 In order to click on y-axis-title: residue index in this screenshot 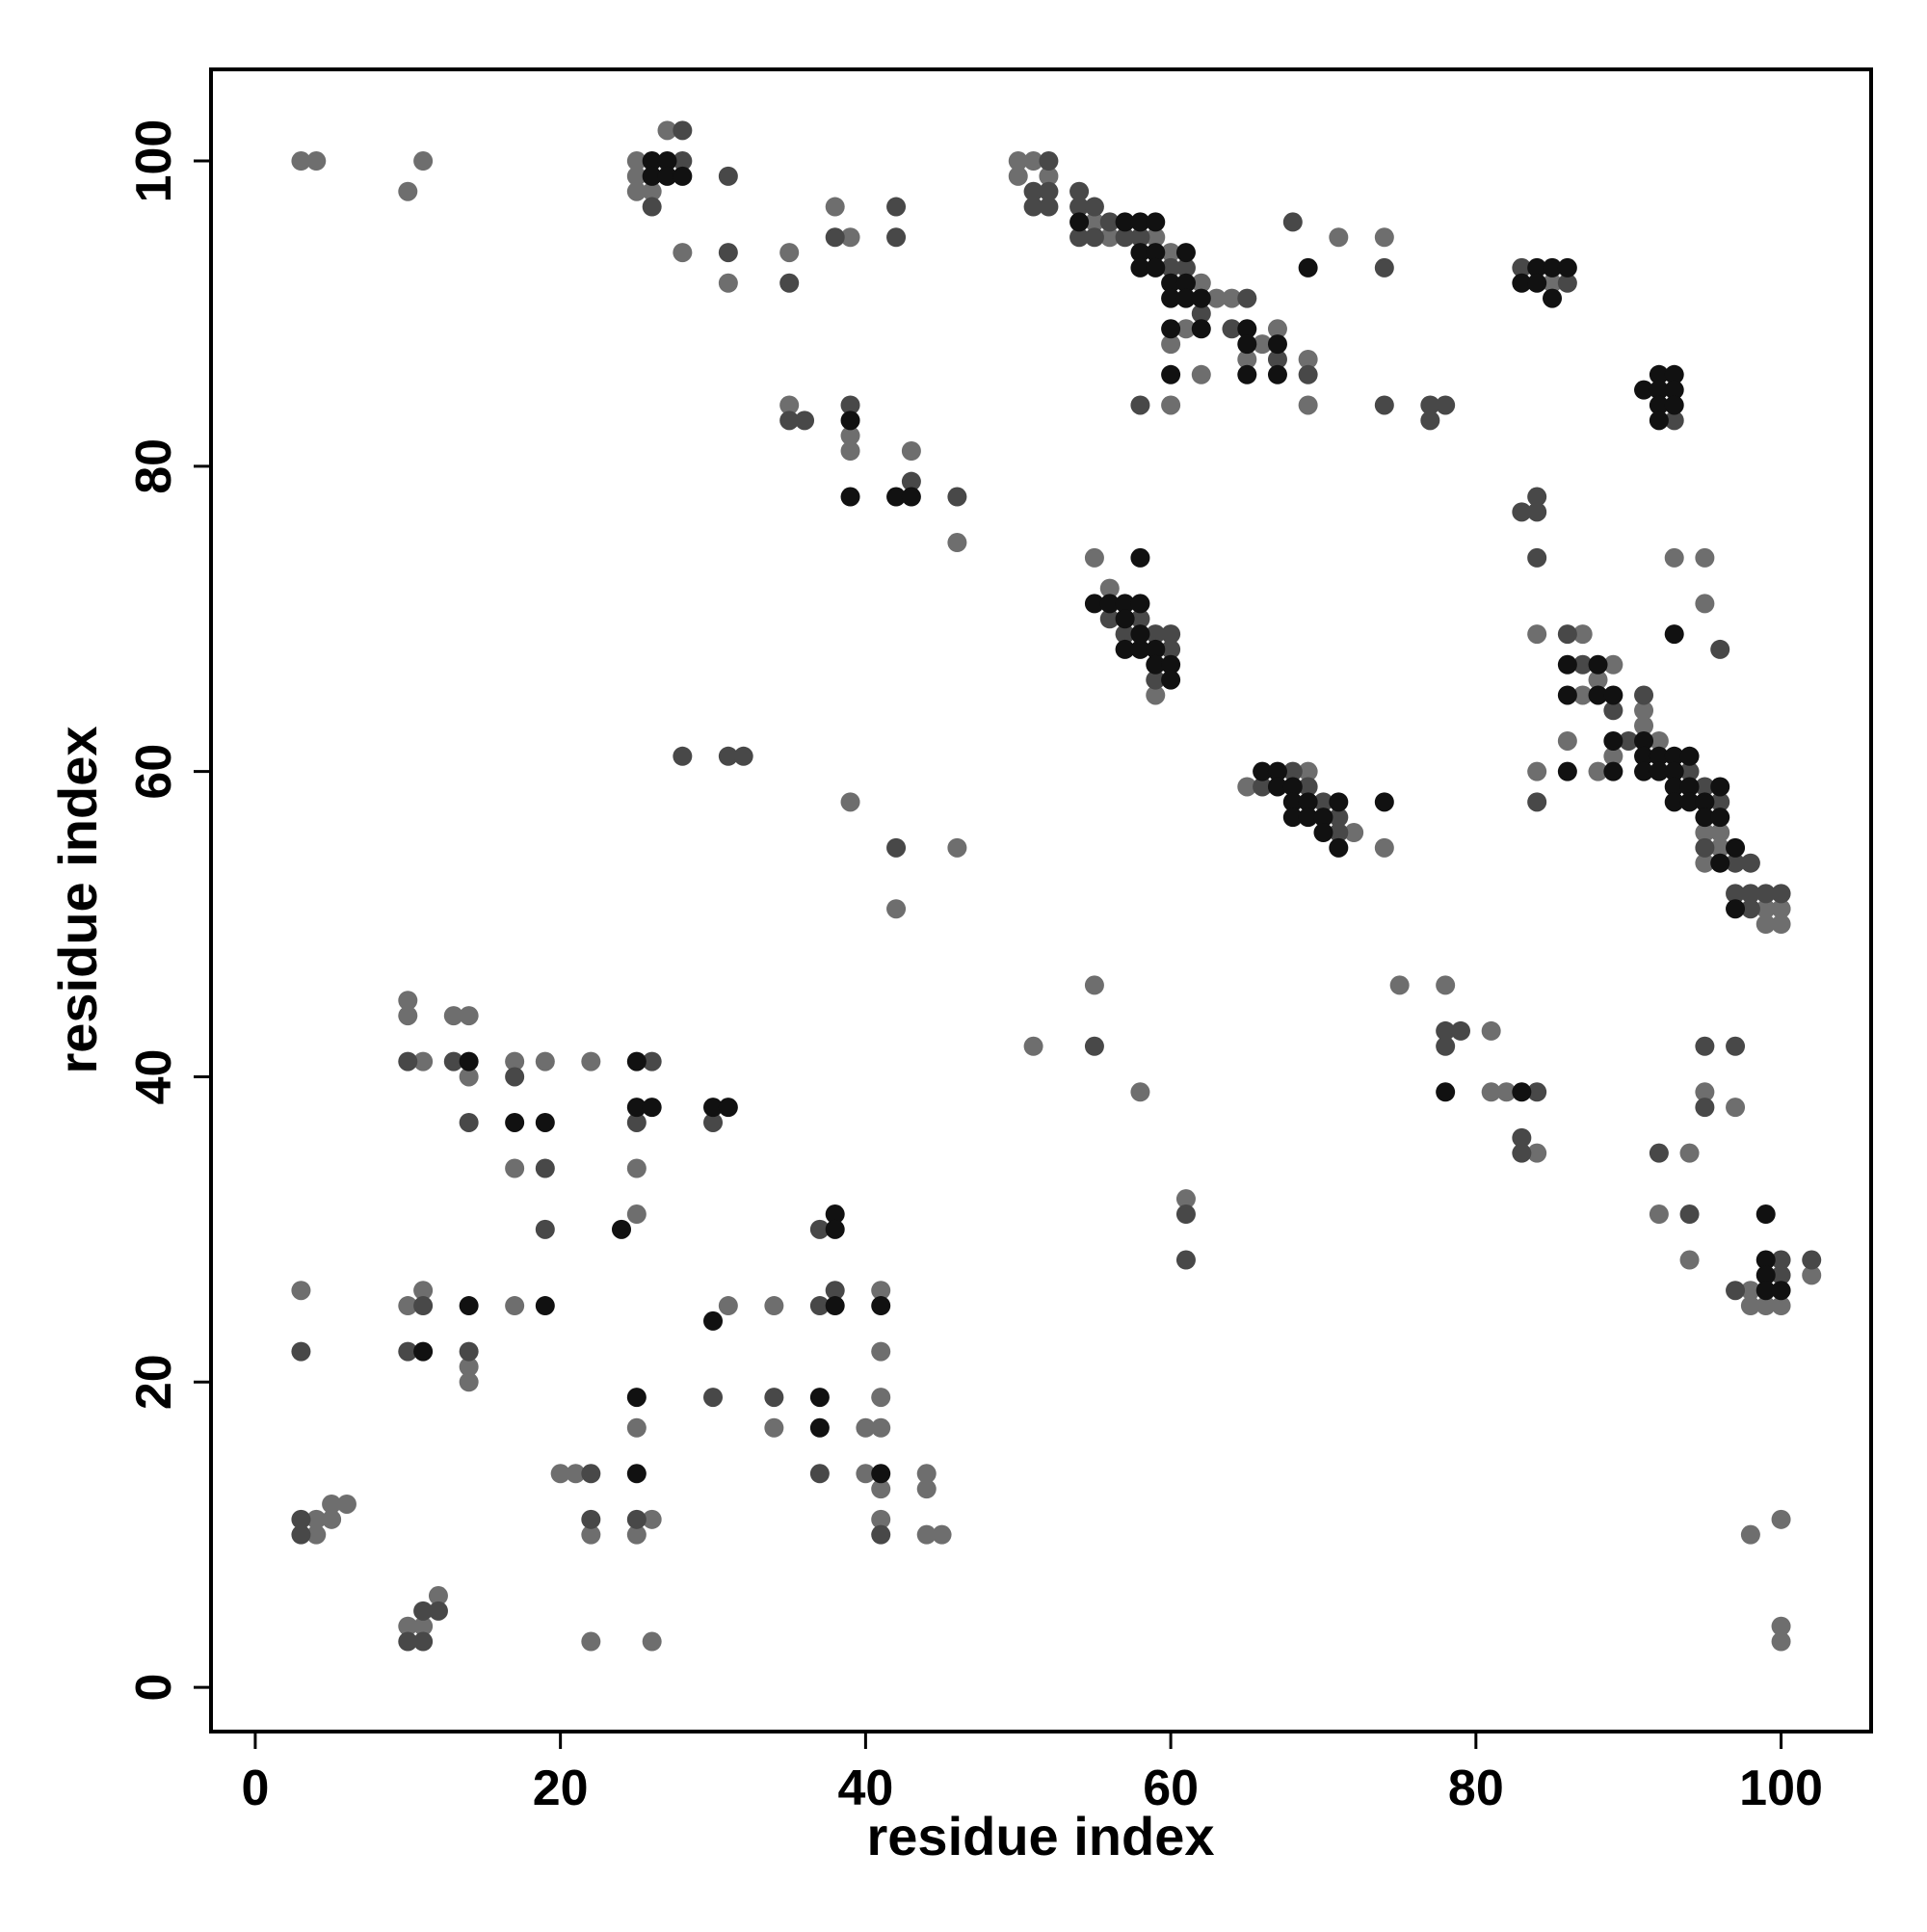, I will do `click(78, 899)`.